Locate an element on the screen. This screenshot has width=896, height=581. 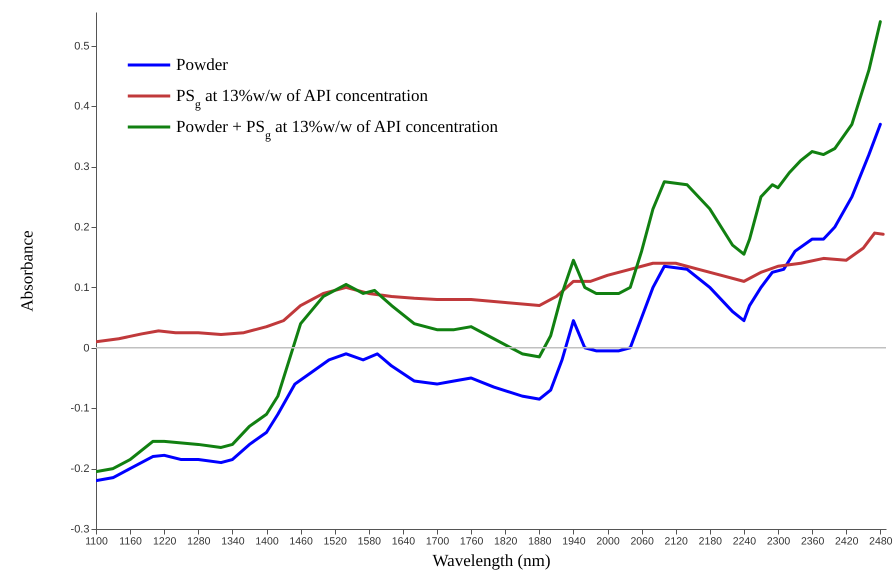
y-tick-label: 0.1 is located at coordinates (82, 288).